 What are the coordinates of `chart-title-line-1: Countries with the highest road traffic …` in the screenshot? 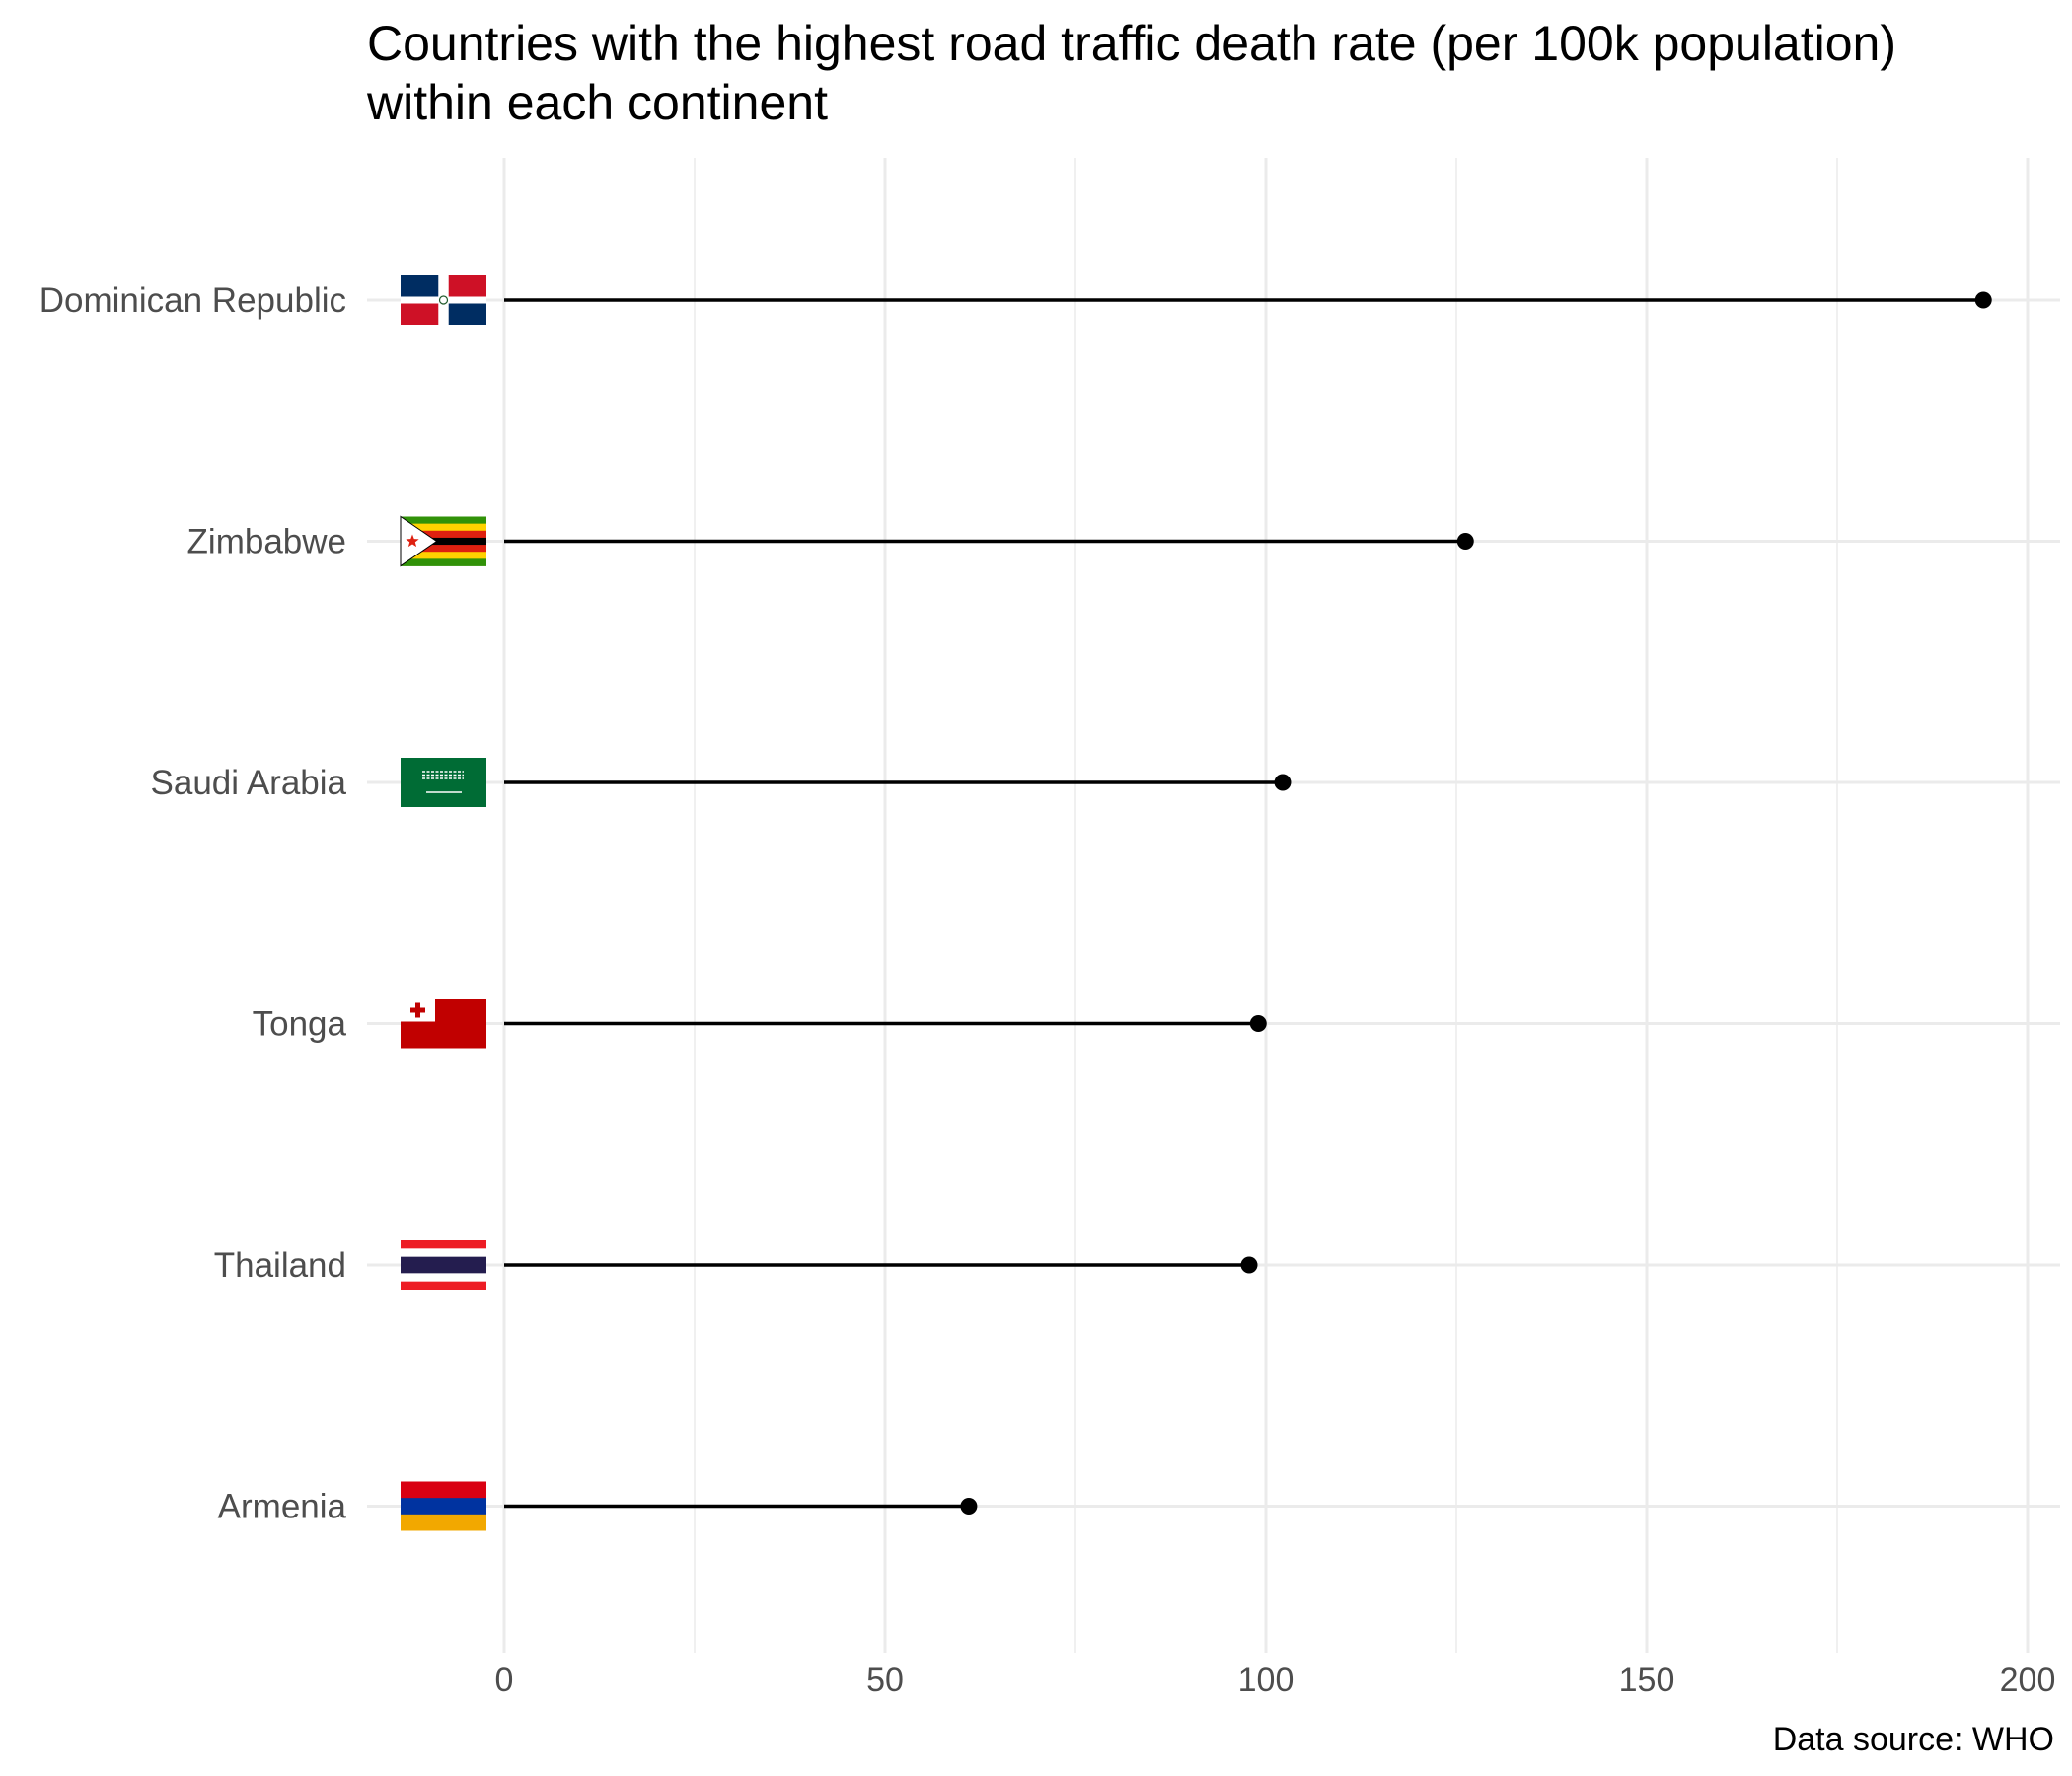 It's located at (1132, 43).